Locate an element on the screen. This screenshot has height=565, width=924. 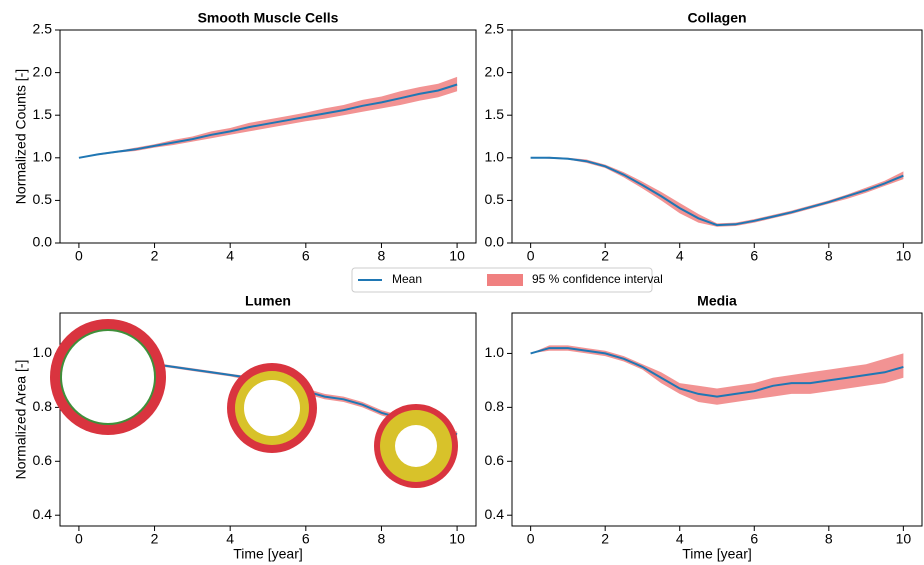
subplot-title: Media is located at coordinates (717, 301).